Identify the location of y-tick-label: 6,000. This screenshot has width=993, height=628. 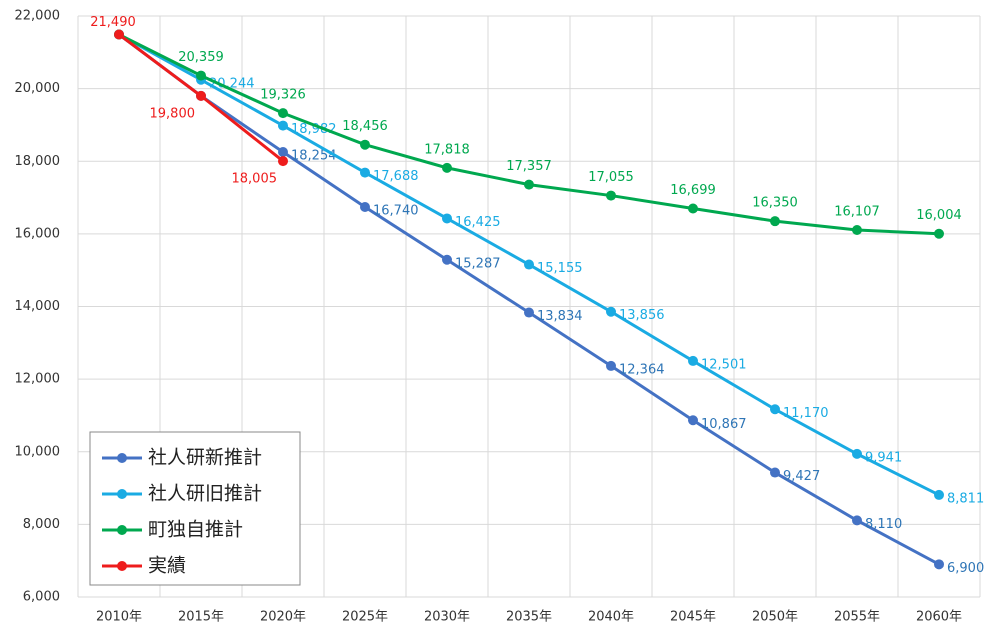
(41, 597).